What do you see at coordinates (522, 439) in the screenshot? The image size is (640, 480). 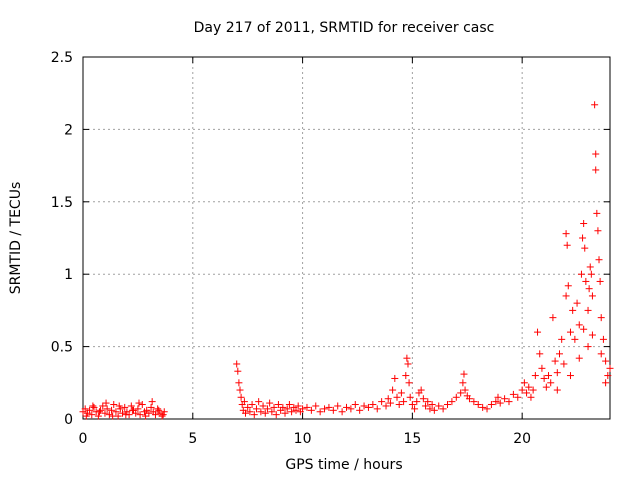 I see `x-tick-label: 20` at bounding box center [522, 439].